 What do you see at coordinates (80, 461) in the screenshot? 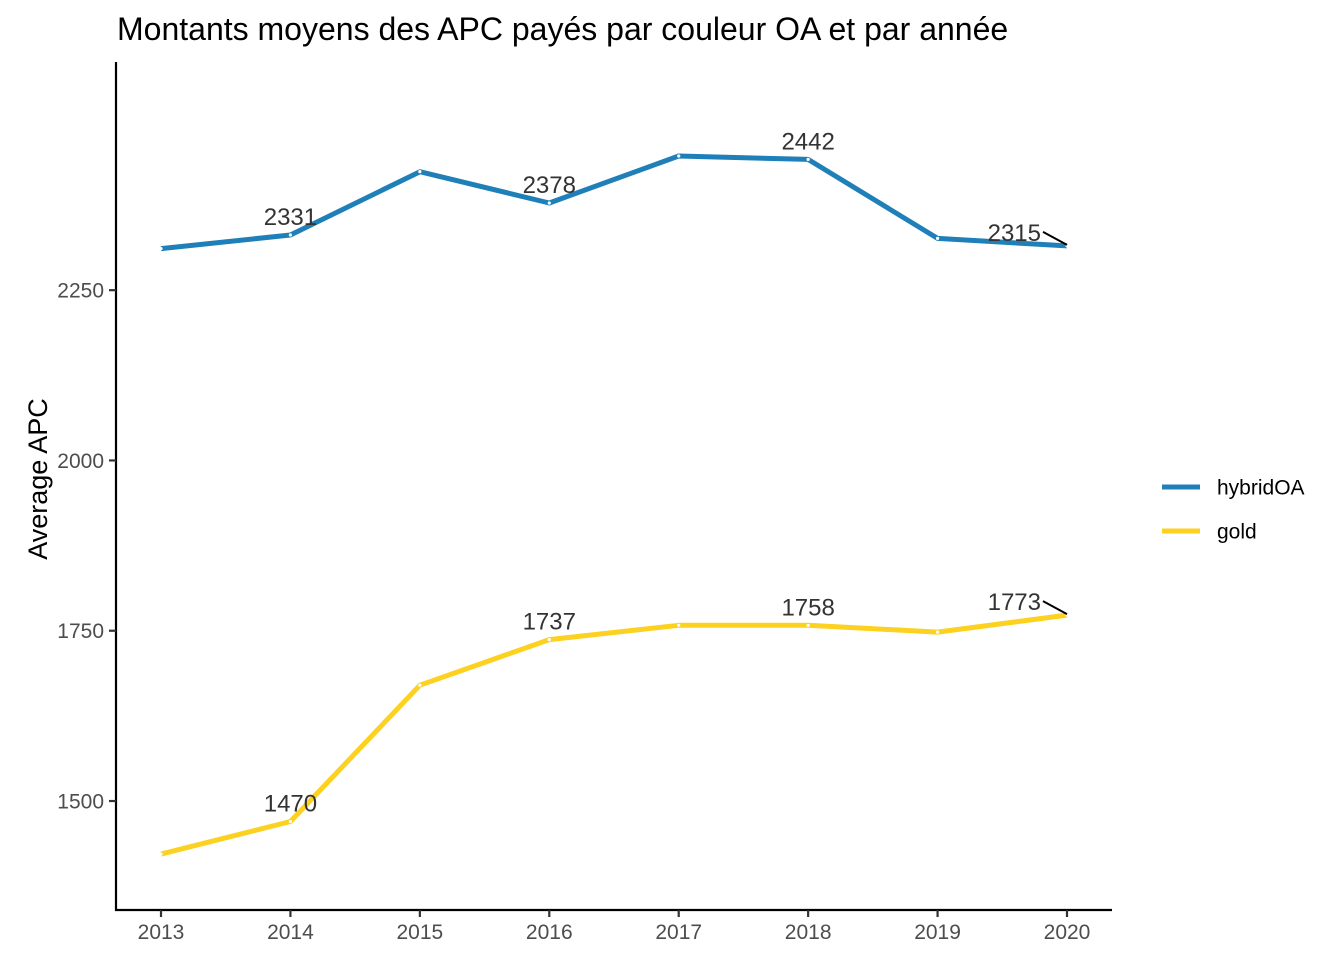
I see `y-tick-label: 2000` at bounding box center [80, 461].